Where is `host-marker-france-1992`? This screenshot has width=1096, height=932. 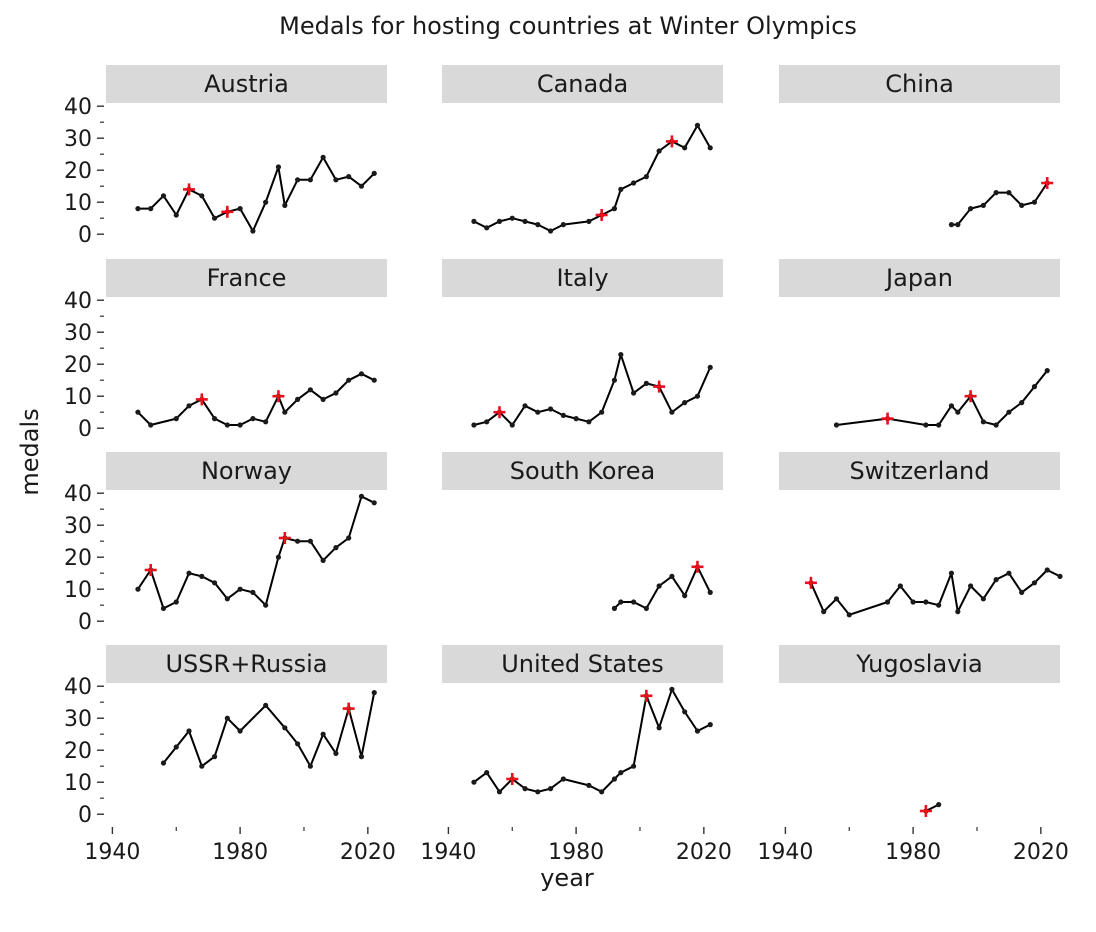
host-marker-france-1992 is located at coordinates (278, 396).